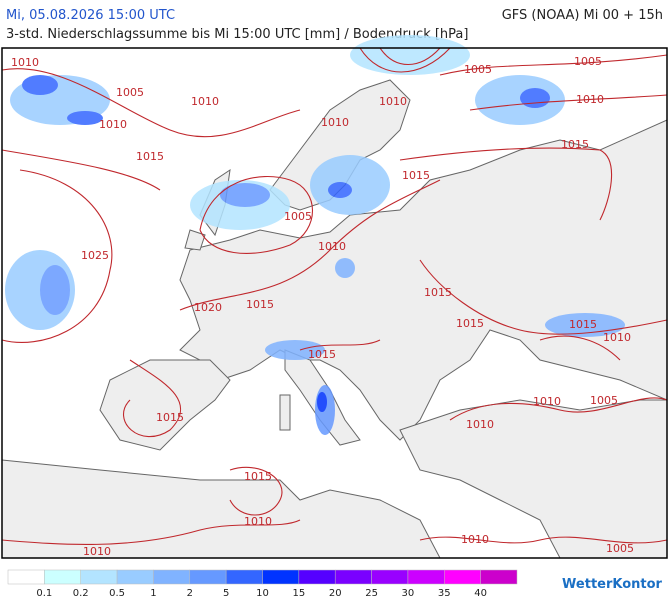 This screenshot has width=669, height=604. Describe the element at coordinates (371, 593) in the screenshot. I see `legend-label: 25` at that location.